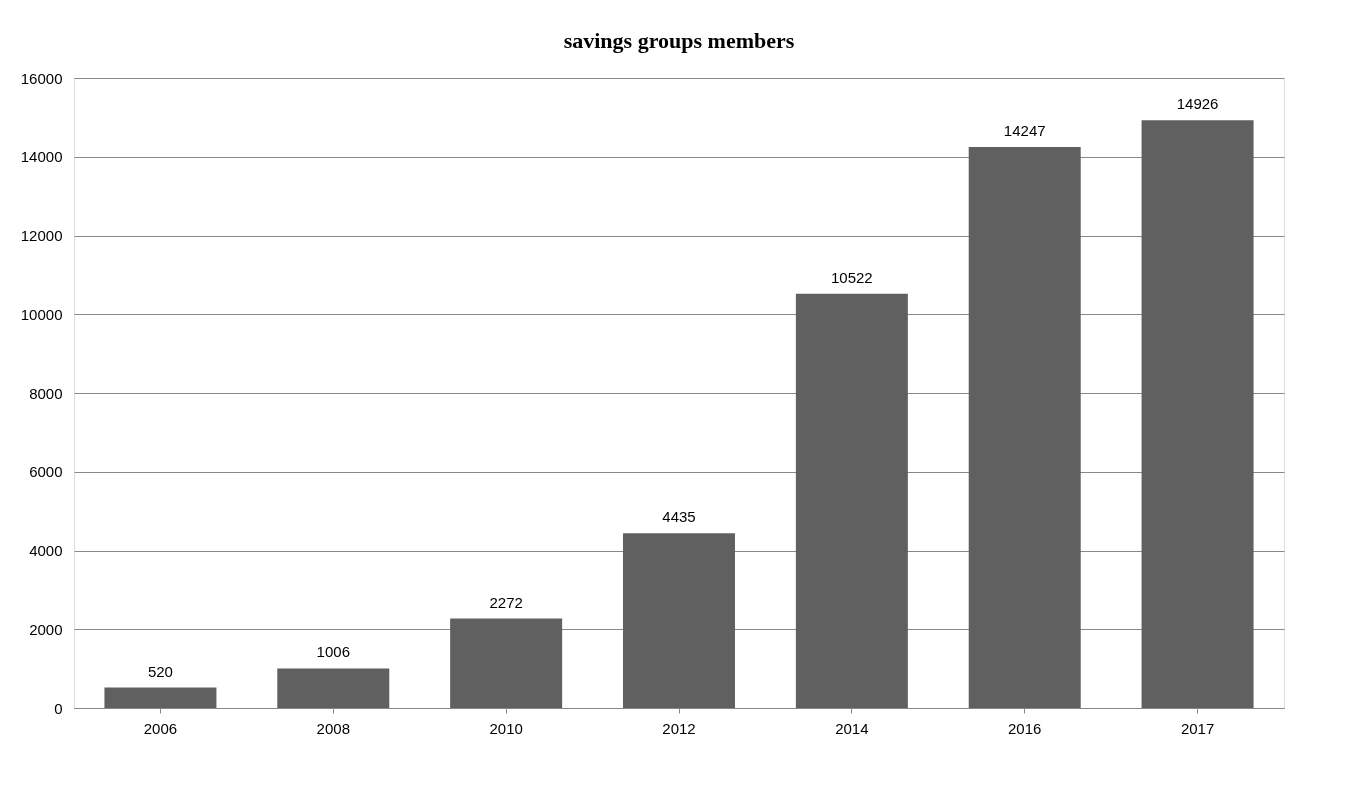 This screenshot has width=1345, height=790. I want to click on data-label: 10522, so click(852, 277).